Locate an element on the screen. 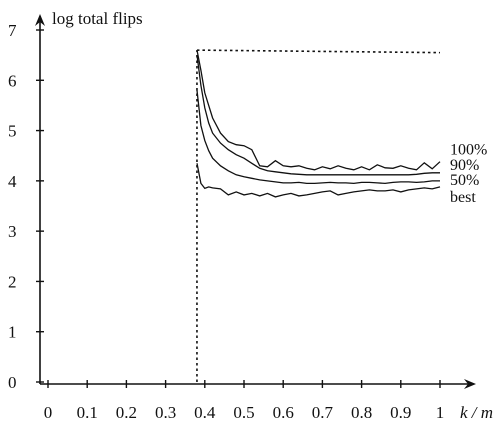 The width and height of the screenshot is (498, 424). x-axis-label: k / m is located at coordinates (476, 412).